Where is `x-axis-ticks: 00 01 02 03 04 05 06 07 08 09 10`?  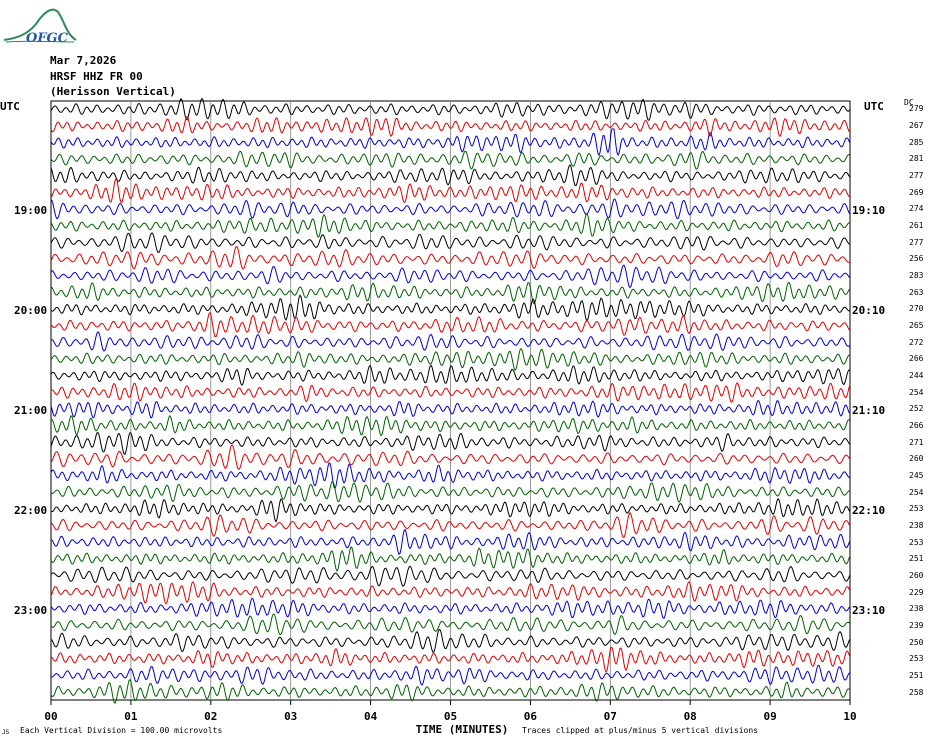
x-axis-ticks: 00 01 02 03 04 05 06 07 08 09 10 is located at coordinates (450, 711).